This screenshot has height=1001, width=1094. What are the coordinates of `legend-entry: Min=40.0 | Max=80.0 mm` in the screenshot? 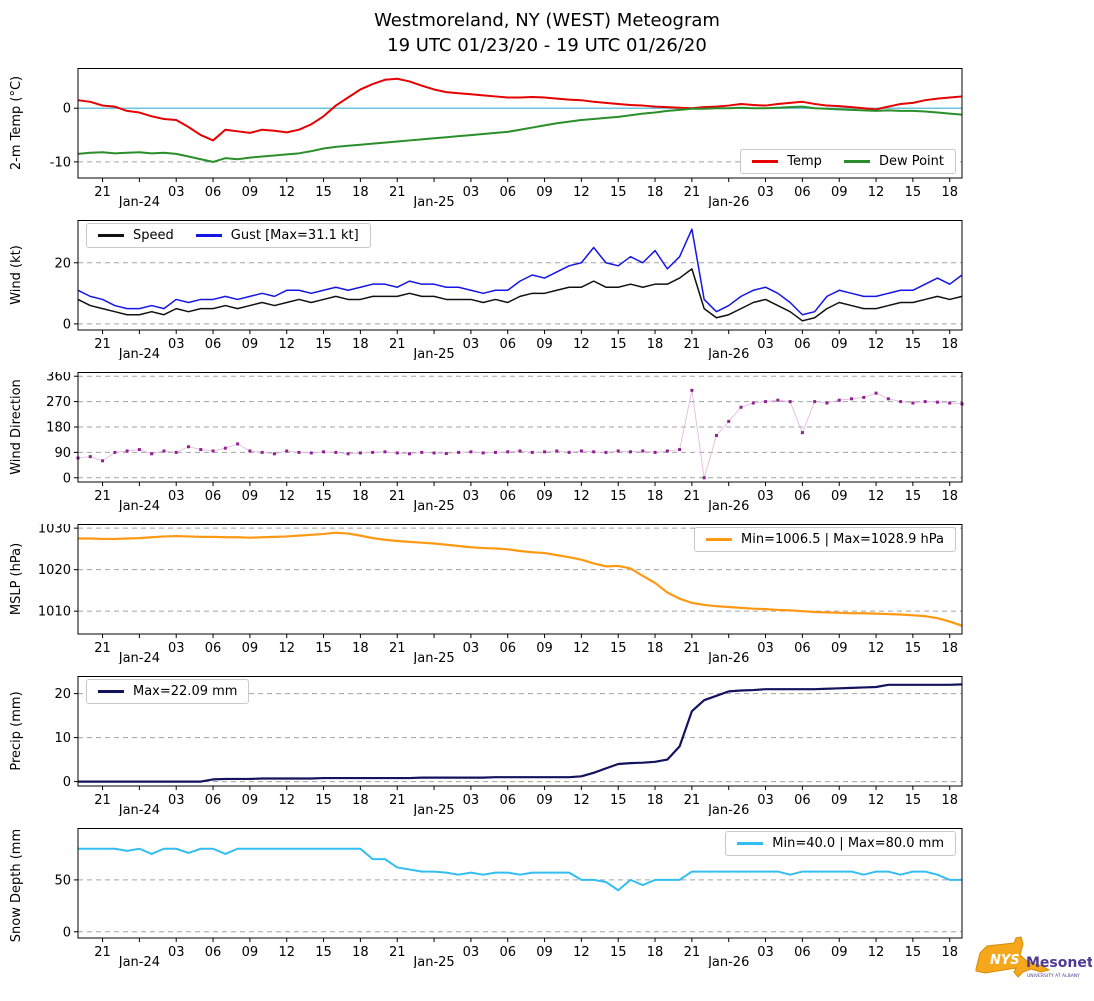 It's located at (840, 843).